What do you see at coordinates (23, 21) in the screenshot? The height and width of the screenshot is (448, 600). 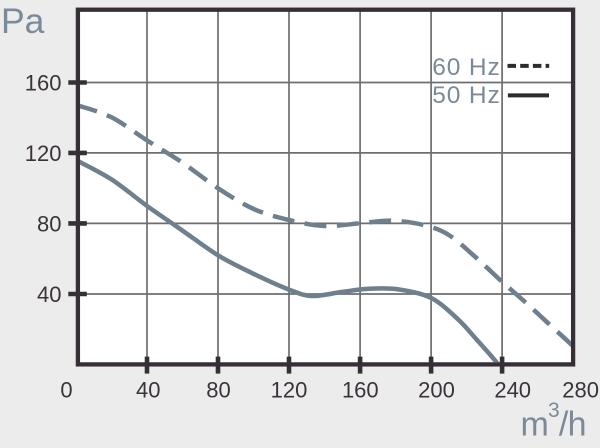 I see `svg-text: Pa` at bounding box center [23, 21].